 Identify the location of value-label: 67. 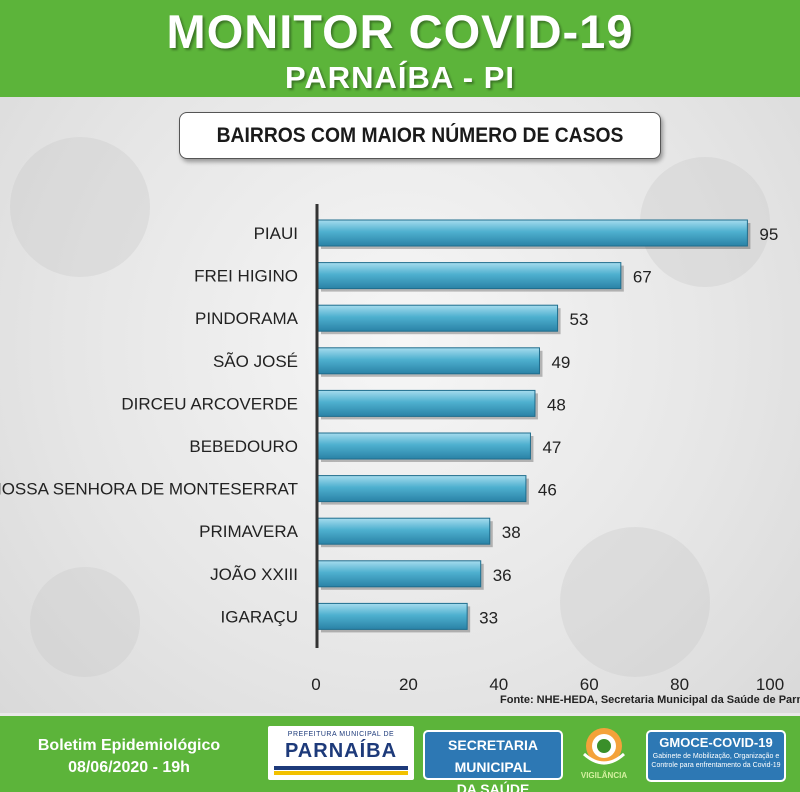
(642, 277).